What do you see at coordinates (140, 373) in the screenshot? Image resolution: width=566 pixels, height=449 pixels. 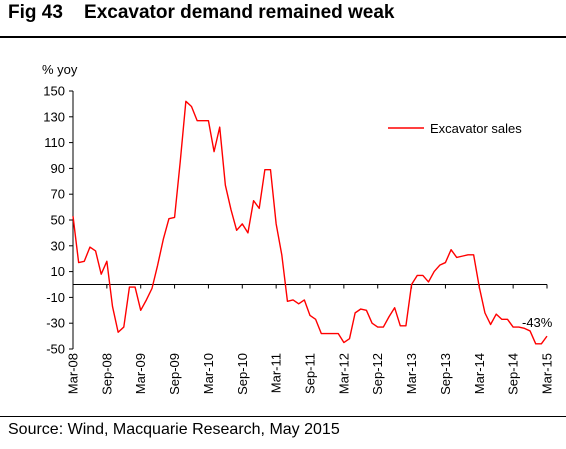 I see `x-tick-label: Mar-09` at bounding box center [140, 373].